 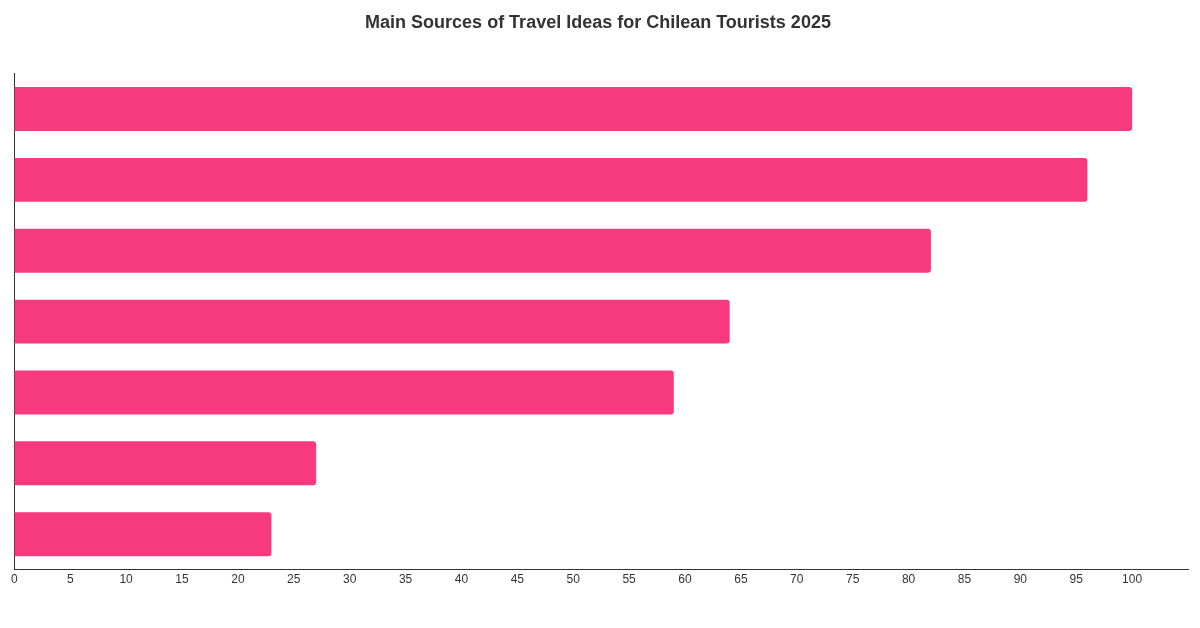 What do you see at coordinates (598, 21) in the screenshot?
I see `chart-title: Main Sources of Travel Ideas for Chilean Tourists 2025` at bounding box center [598, 21].